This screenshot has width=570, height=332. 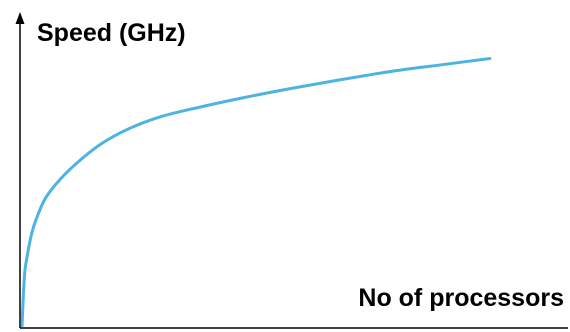 I want to click on x-axis-label: No of processors, so click(x=461, y=298).